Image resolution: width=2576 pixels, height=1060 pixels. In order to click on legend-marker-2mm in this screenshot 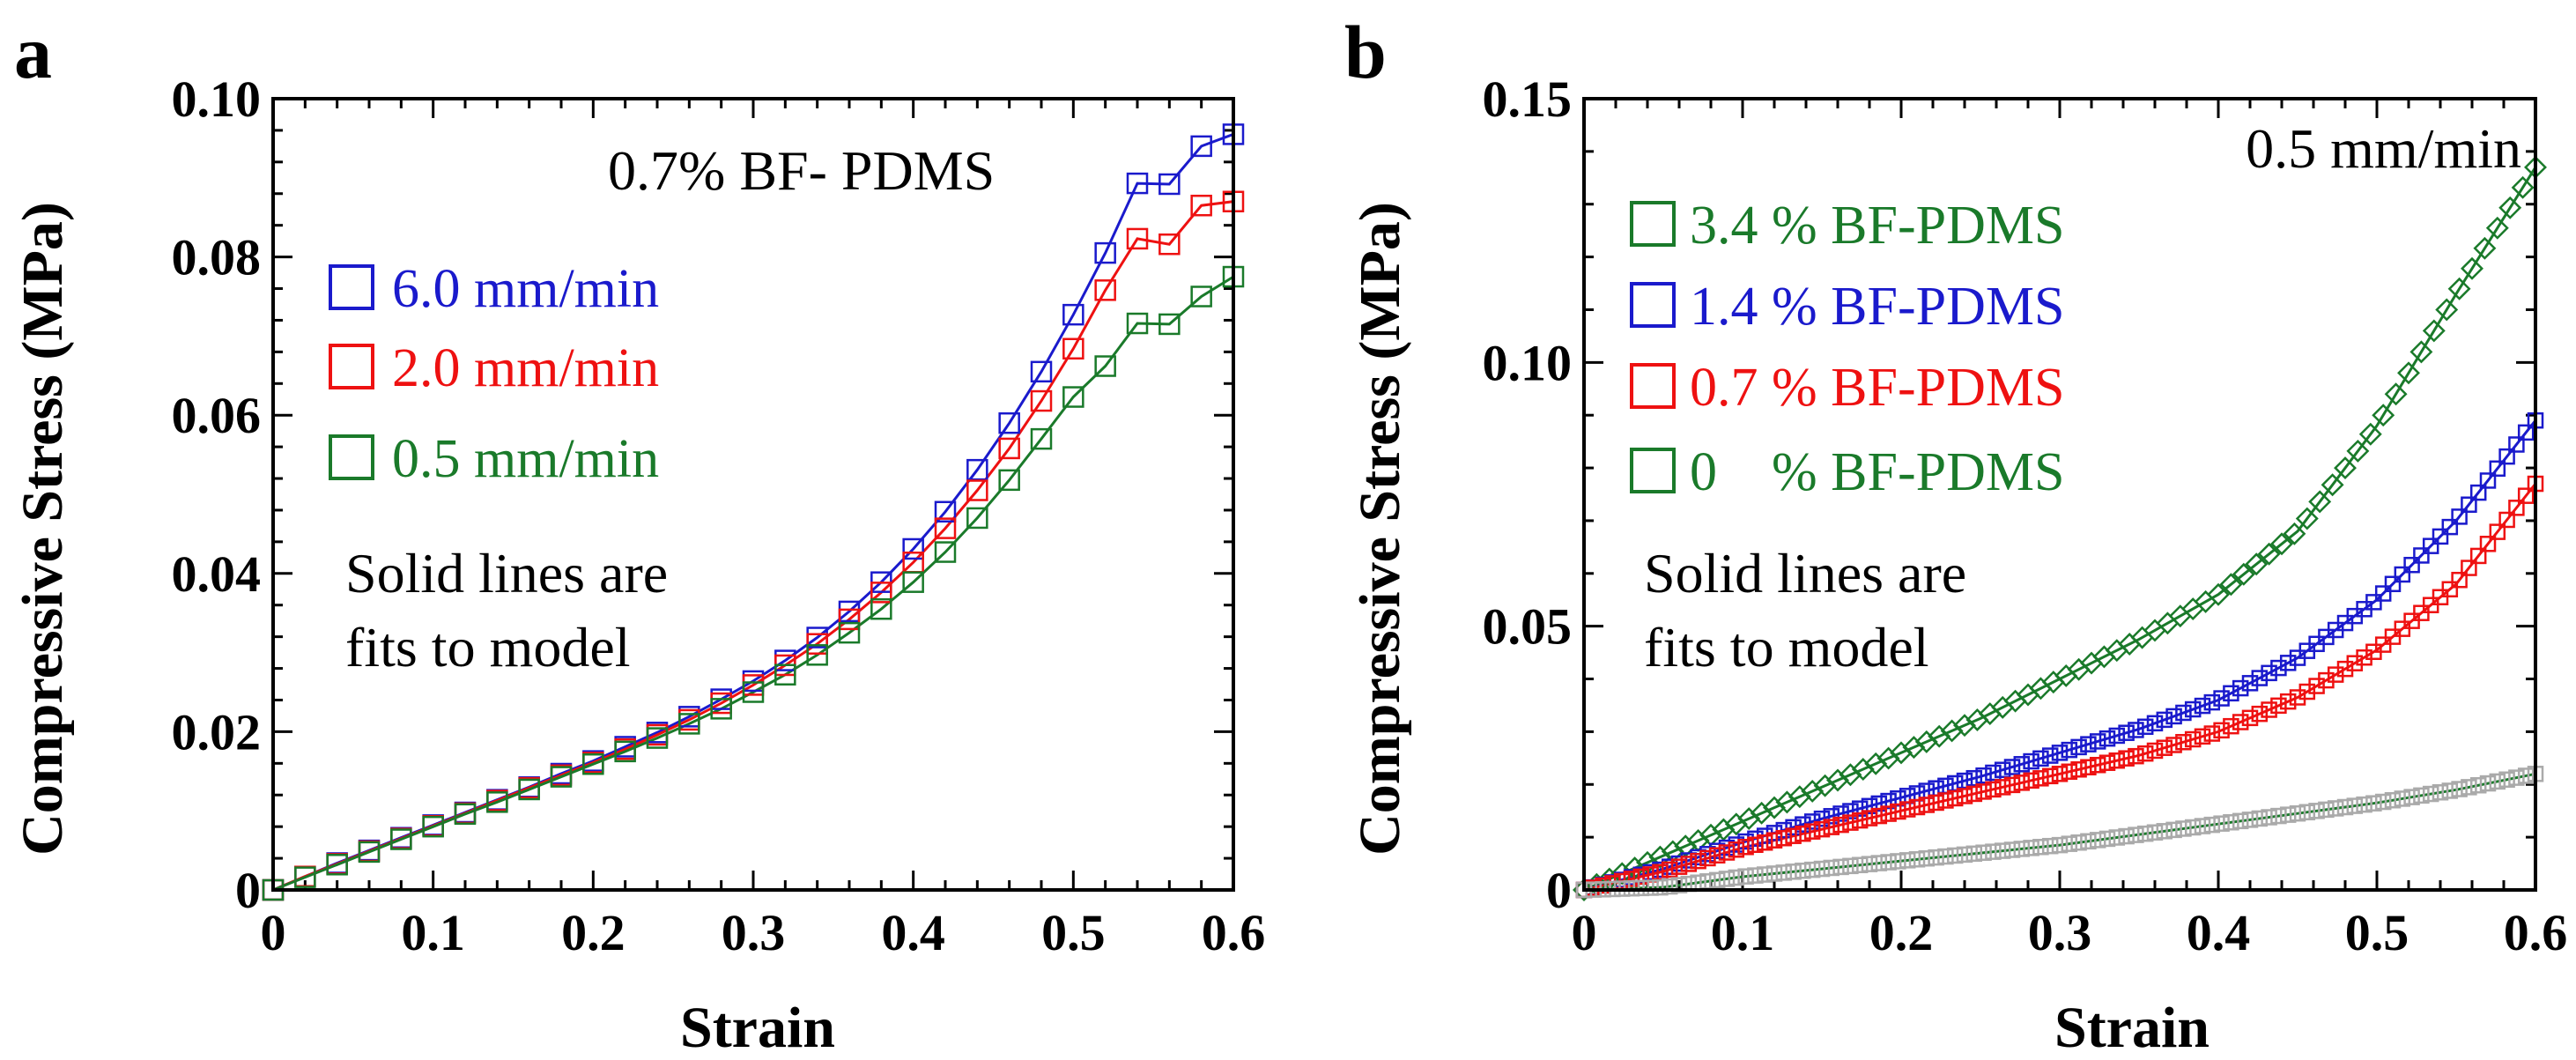, I will do `click(351, 366)`.